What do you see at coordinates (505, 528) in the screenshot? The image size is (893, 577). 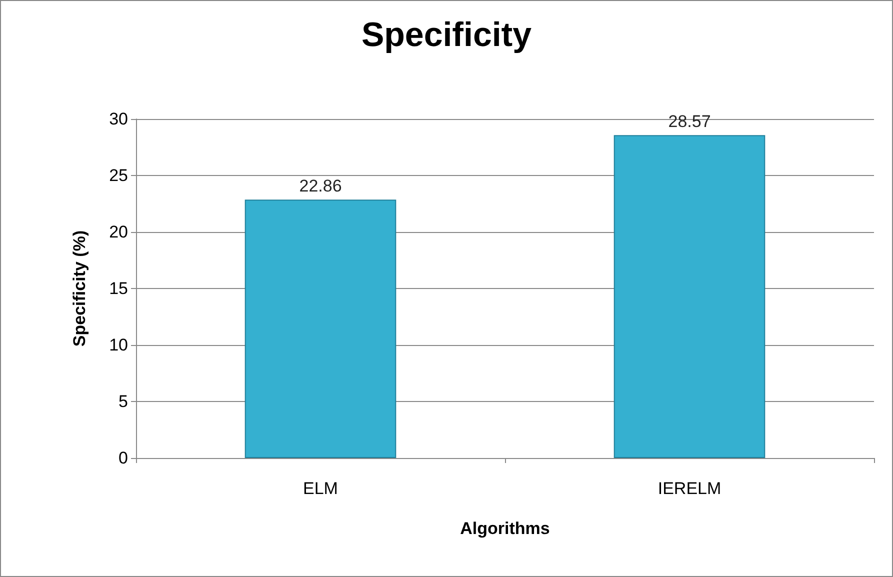 I see `x-axis-title: Algorithms` at bounding box center [505, 528].